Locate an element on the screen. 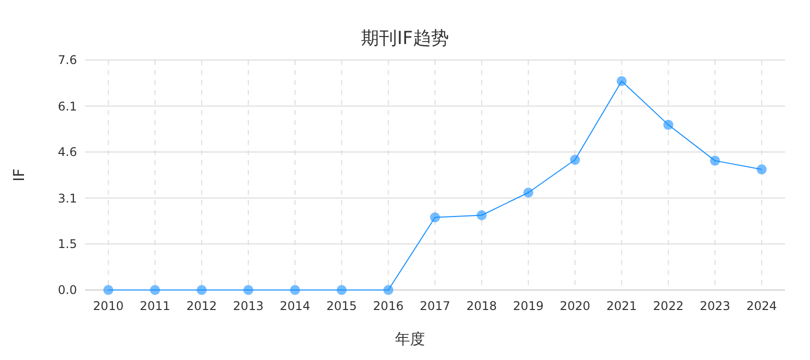  y-tick-label: 7.6 is located at coordinates (67, 60).